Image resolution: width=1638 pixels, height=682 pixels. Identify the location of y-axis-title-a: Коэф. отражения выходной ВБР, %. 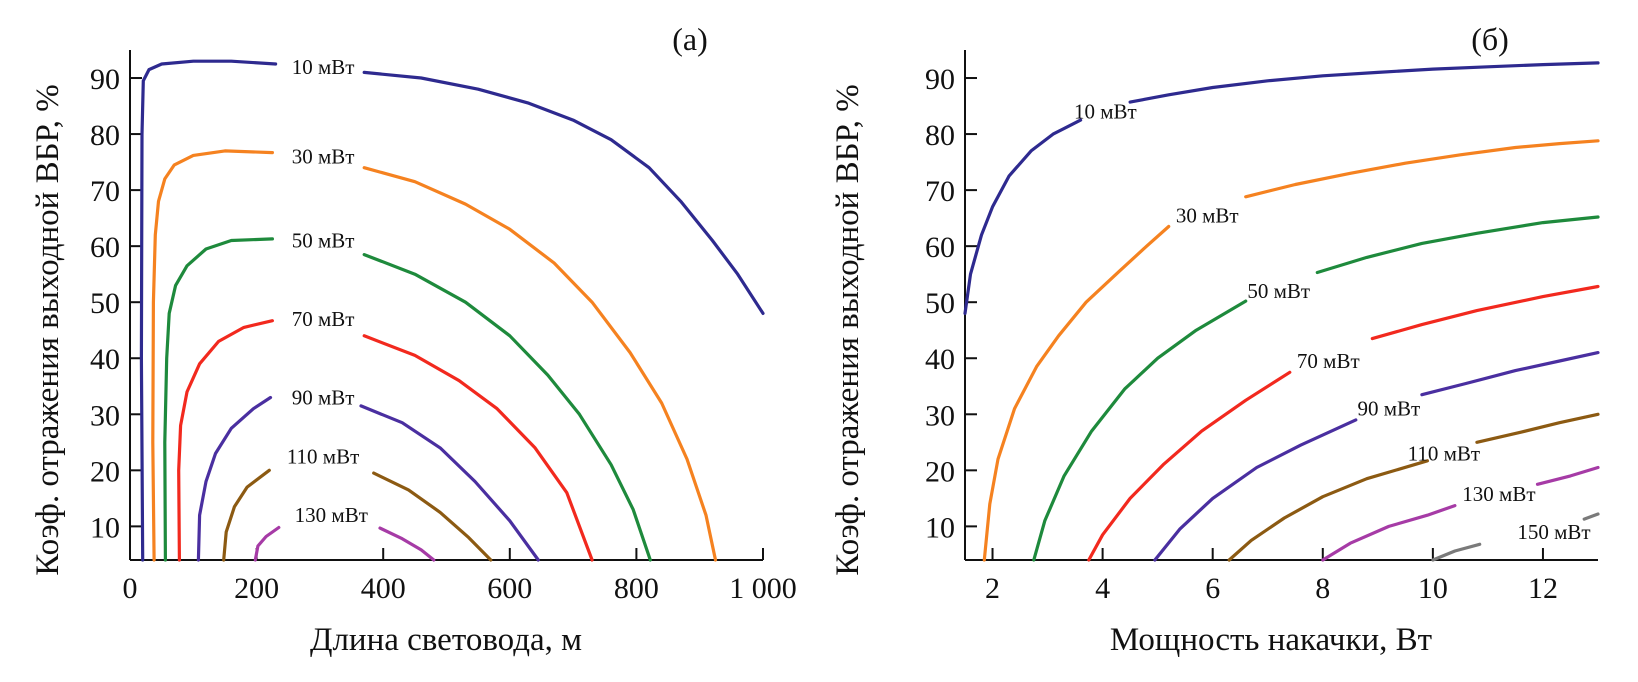
(48, 330).